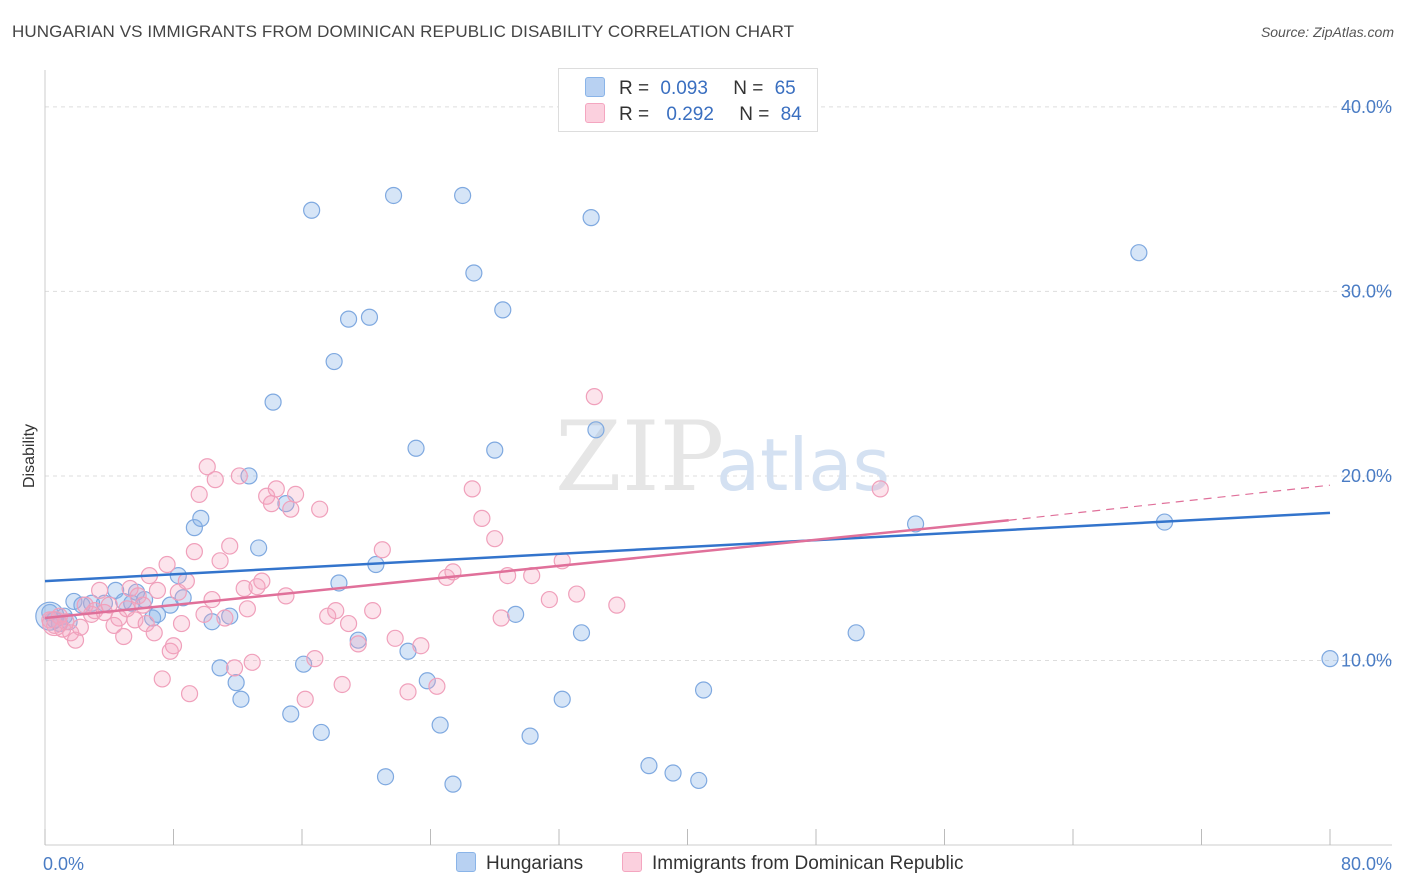 Image resolution: width=1406 pixels, height=892 pixels. What do you see at coordinates (1366, 864) in the screenshot?
I see `x-tick-label: 80.0%` at bounding box center [1366, 864].